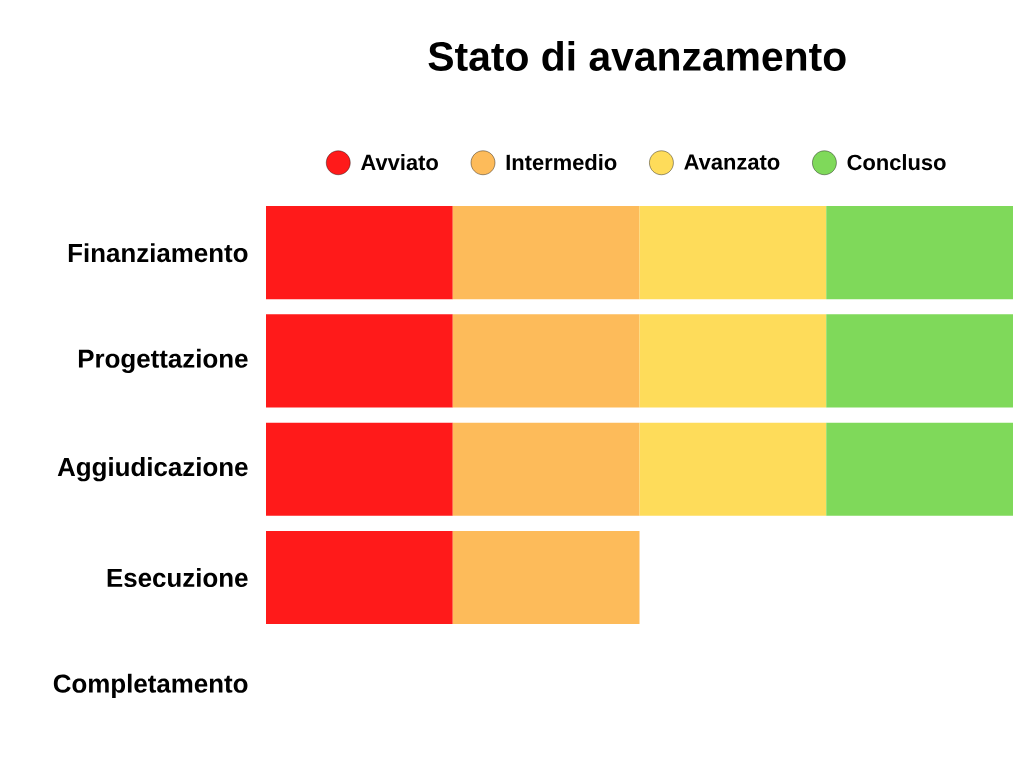 Image resolution: width=1024 pixels, height=768 pixels. Describe the element at coordinates (150, 685) in the screenshot. I see `y-tick-label: Completamento` at that location.